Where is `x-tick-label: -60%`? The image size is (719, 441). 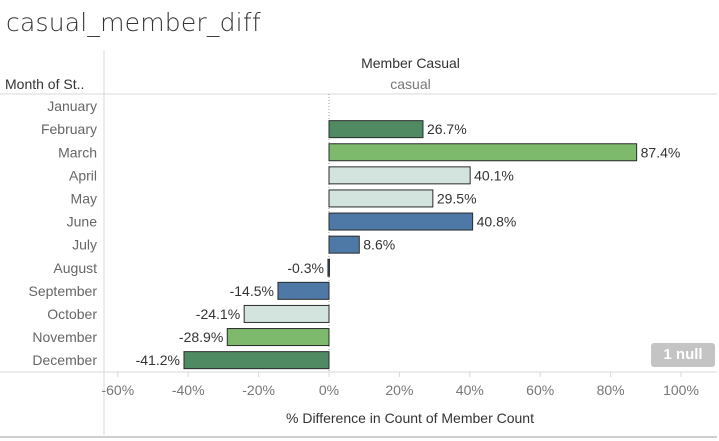
x-tick-label: -60% is located at coordinates (117, 390).